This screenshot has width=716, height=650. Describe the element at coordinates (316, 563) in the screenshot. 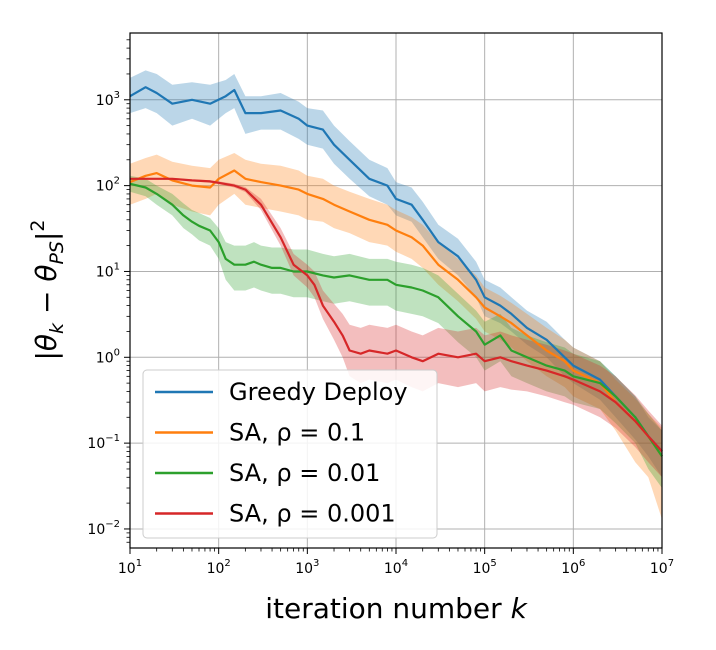

I see `x-tick-exp: 3` at that location.